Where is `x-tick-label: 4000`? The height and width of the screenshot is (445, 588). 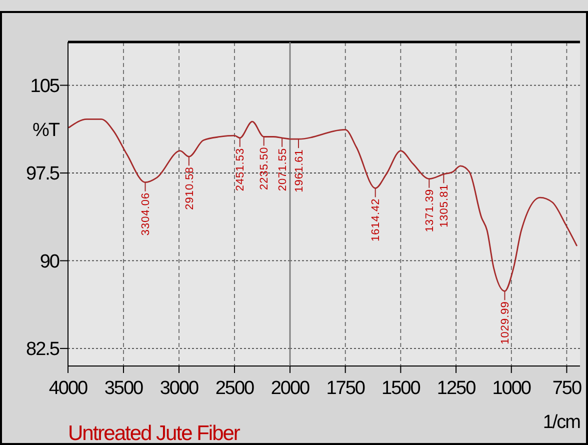
x-tick-label: 4000 is located at coordinates (68, 388).